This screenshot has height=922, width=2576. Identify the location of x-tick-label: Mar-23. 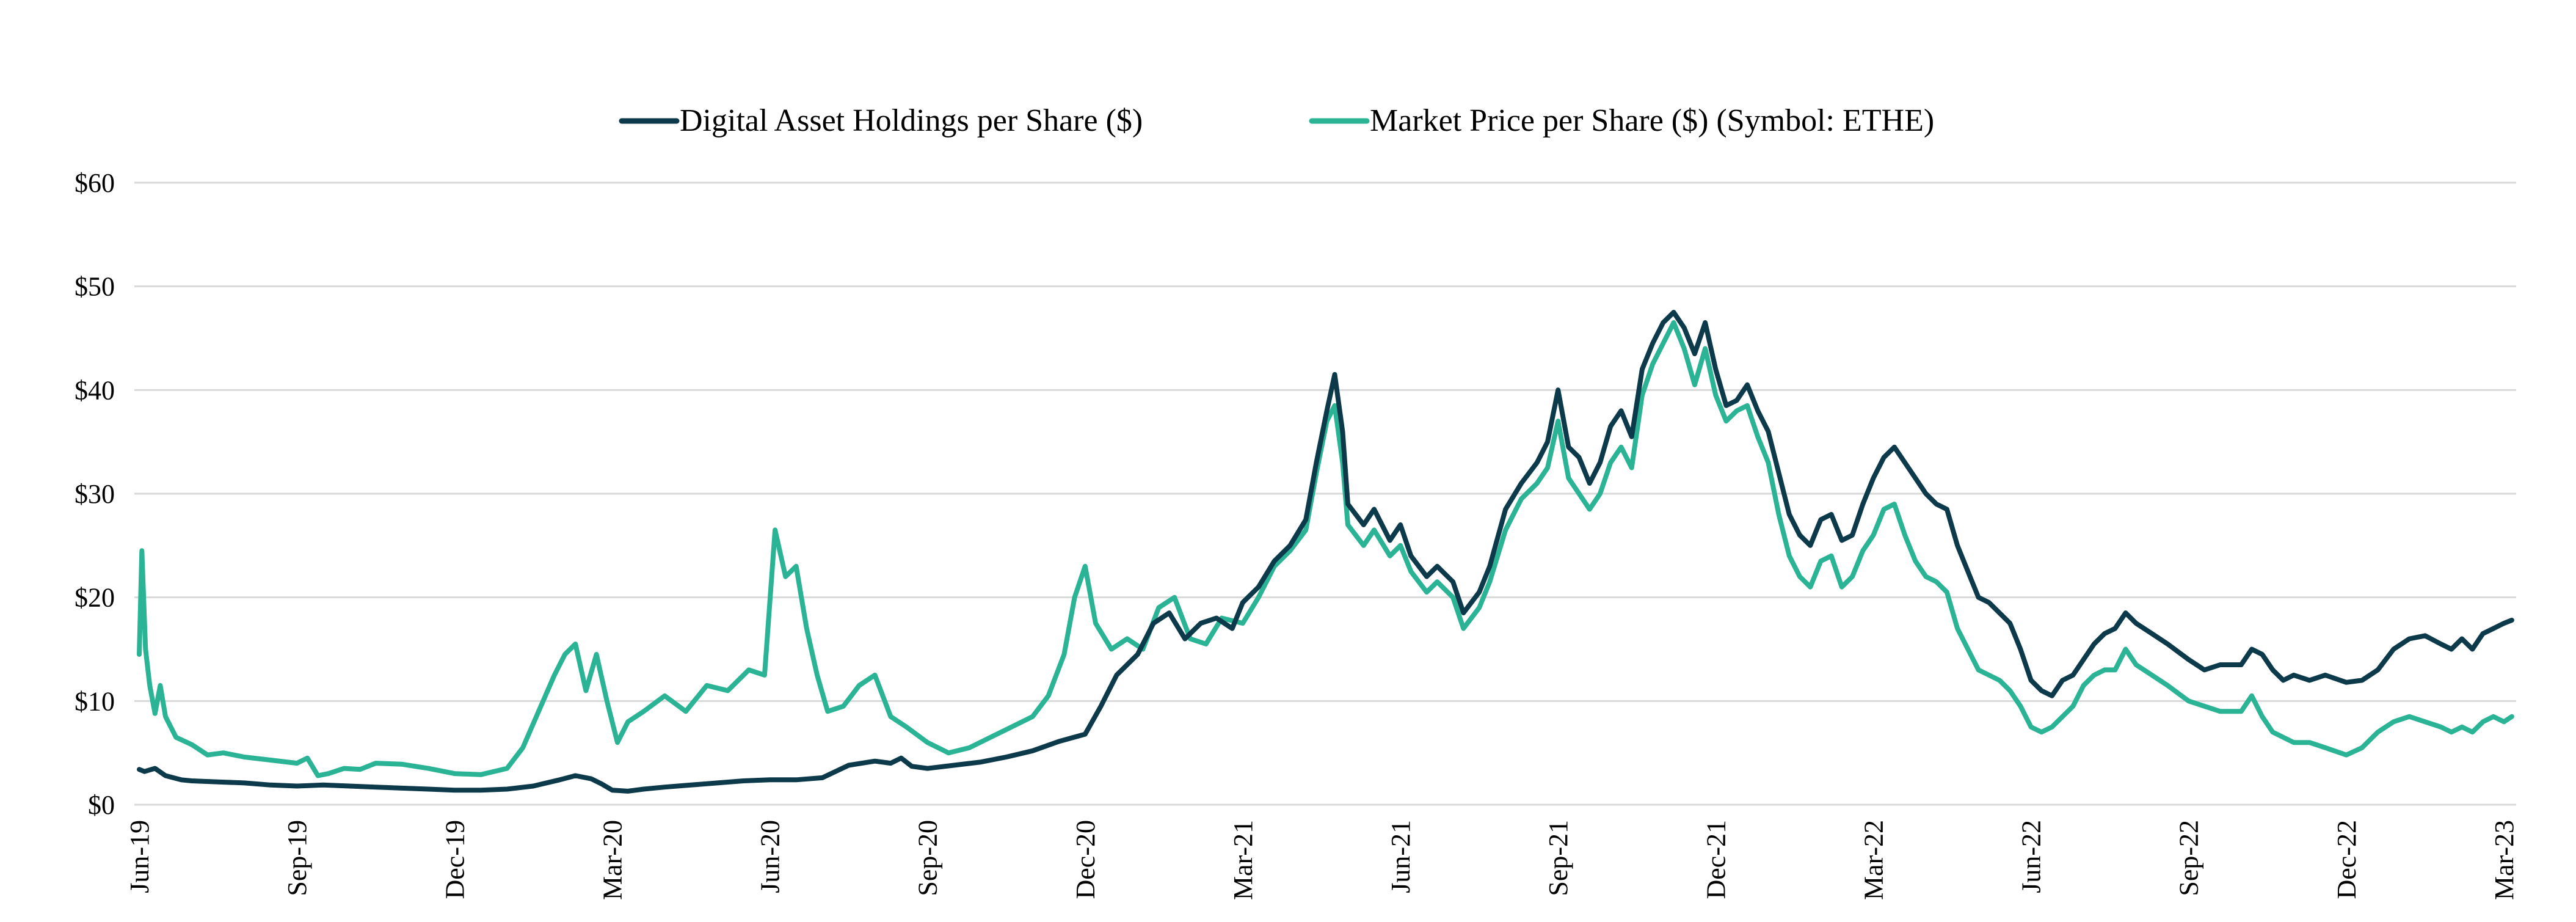
(2504, 860).